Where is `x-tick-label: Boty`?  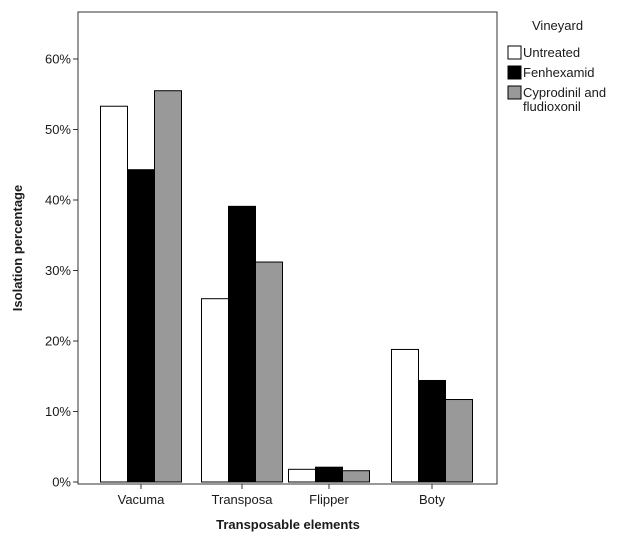
x-tick-label: Boty is located at coordinates (432, 499).